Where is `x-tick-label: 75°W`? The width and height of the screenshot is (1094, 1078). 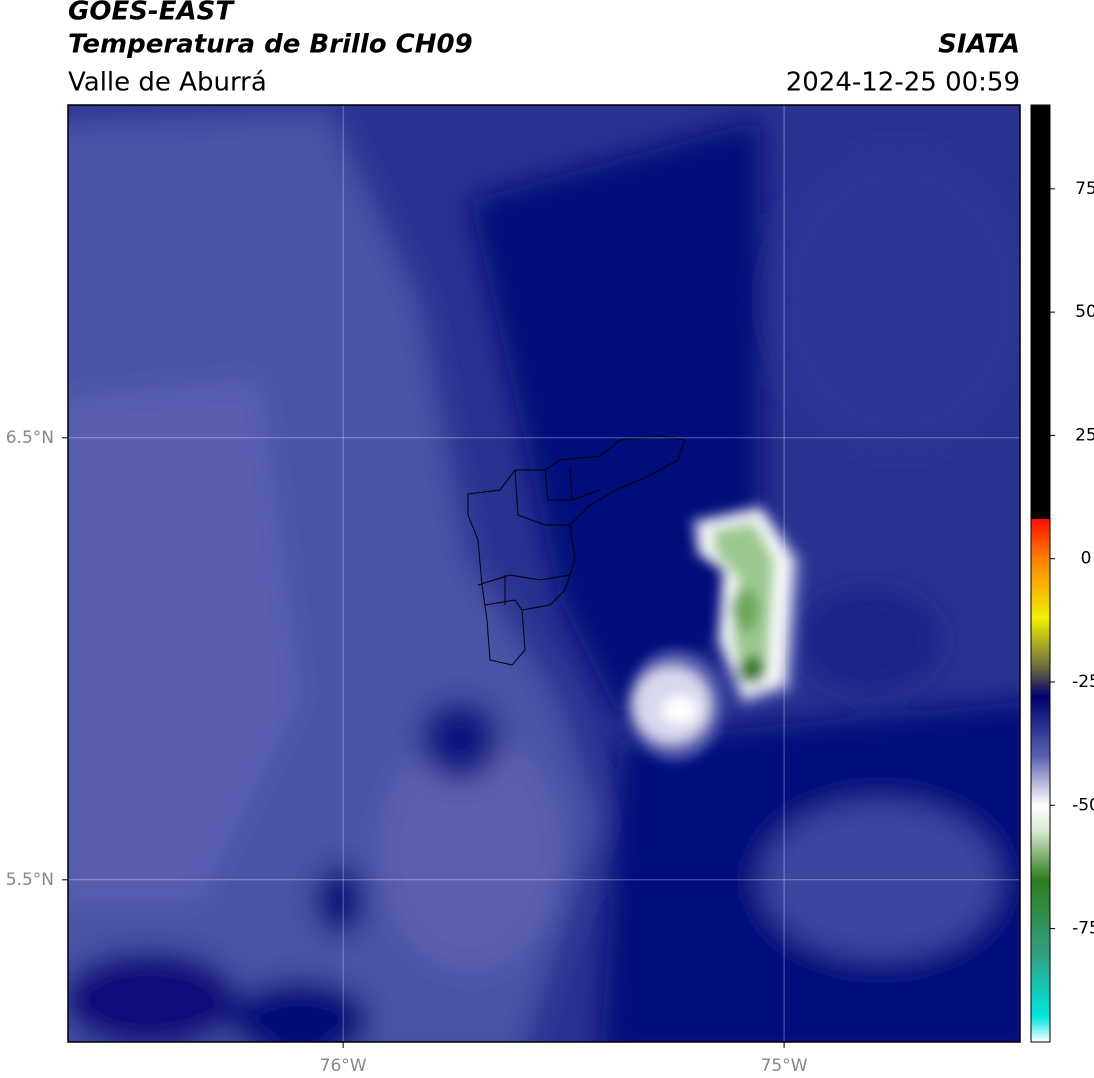
x-tick-label: 75°W is located at coordinates (784, 1066).